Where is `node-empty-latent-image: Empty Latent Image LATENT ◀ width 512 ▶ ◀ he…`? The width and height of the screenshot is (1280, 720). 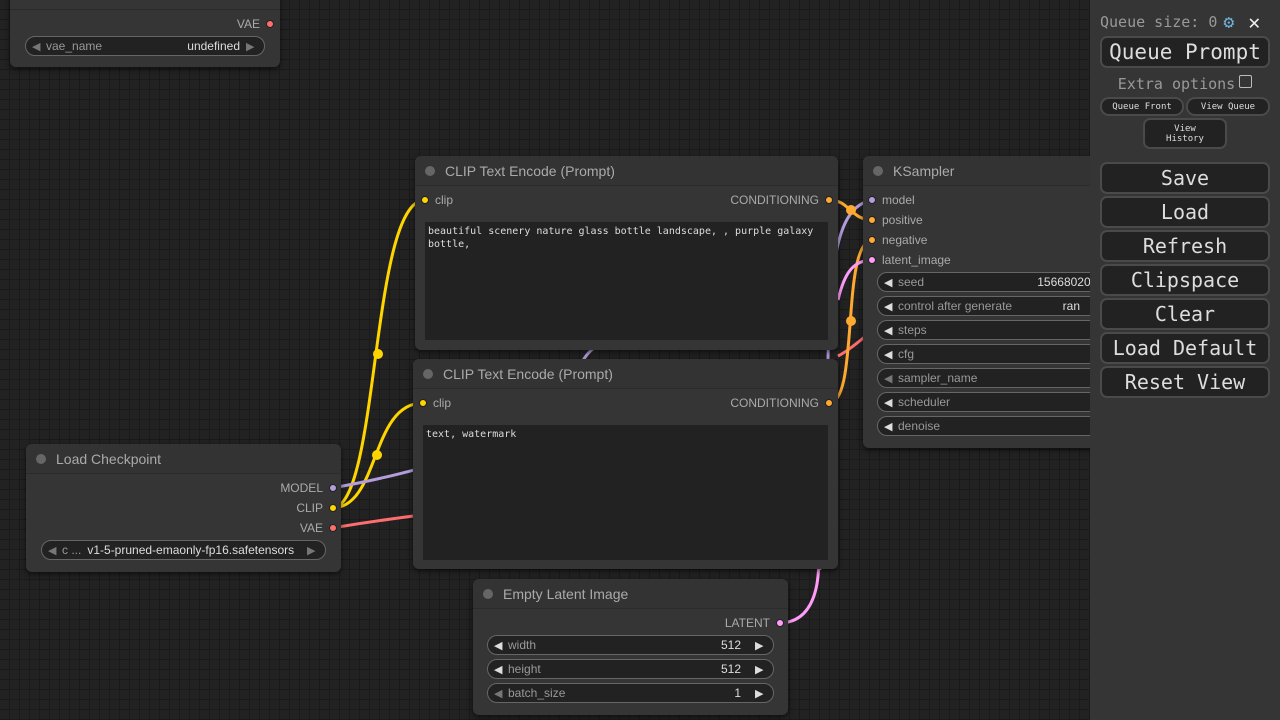
node-empty-latent-image: Empty Latent Image LATENT ◀ width 512 ▶ ◀ he… is located at coordinates (630, 647).